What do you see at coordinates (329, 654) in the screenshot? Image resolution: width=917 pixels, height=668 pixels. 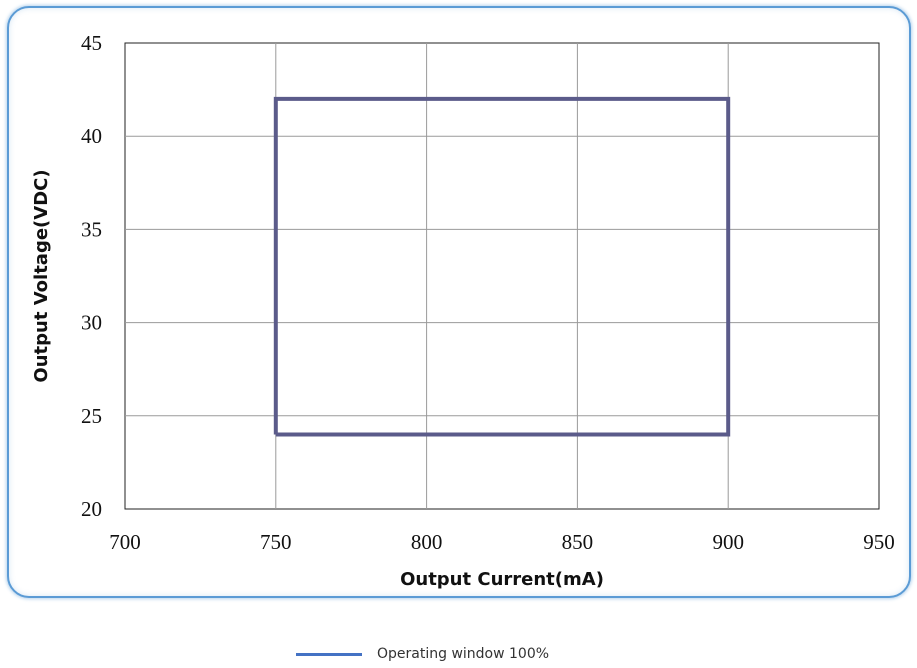 I see `legend-swatch` at bounding box center [329, 654].